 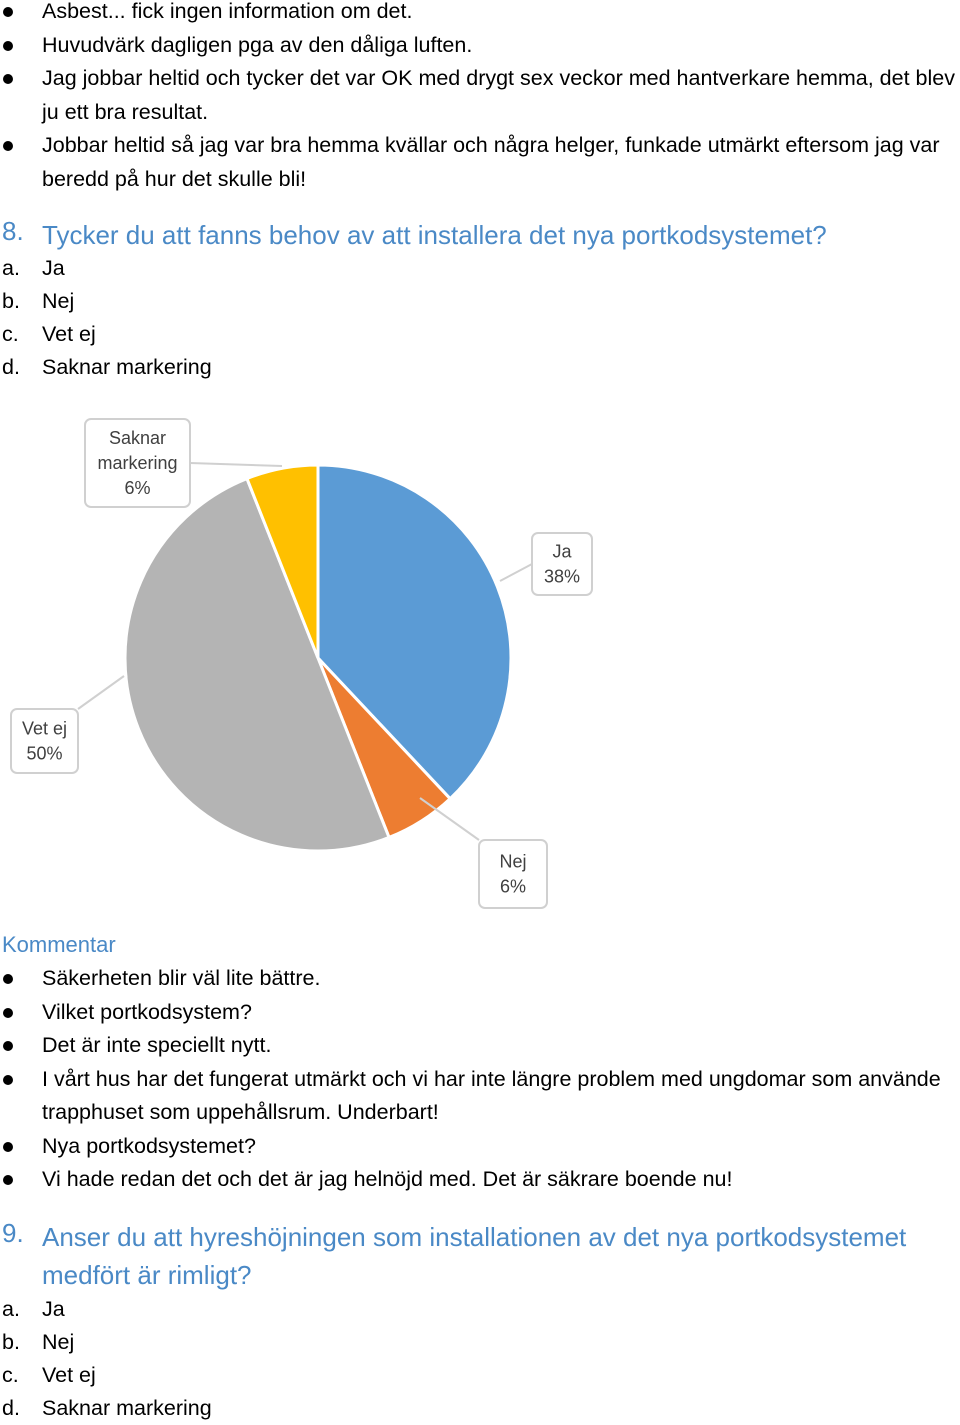 I want to click on list-item: Vilket portkodsystem?, so click(x=480, y=1013).